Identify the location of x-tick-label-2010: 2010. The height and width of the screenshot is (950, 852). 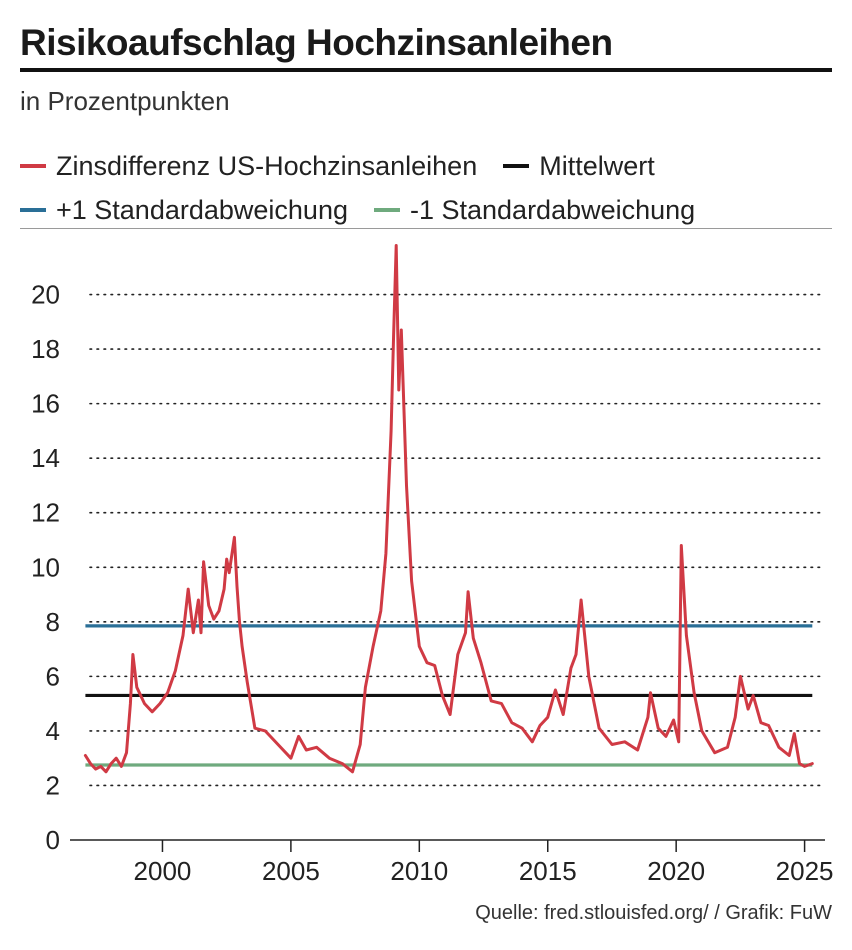
(419, 871).